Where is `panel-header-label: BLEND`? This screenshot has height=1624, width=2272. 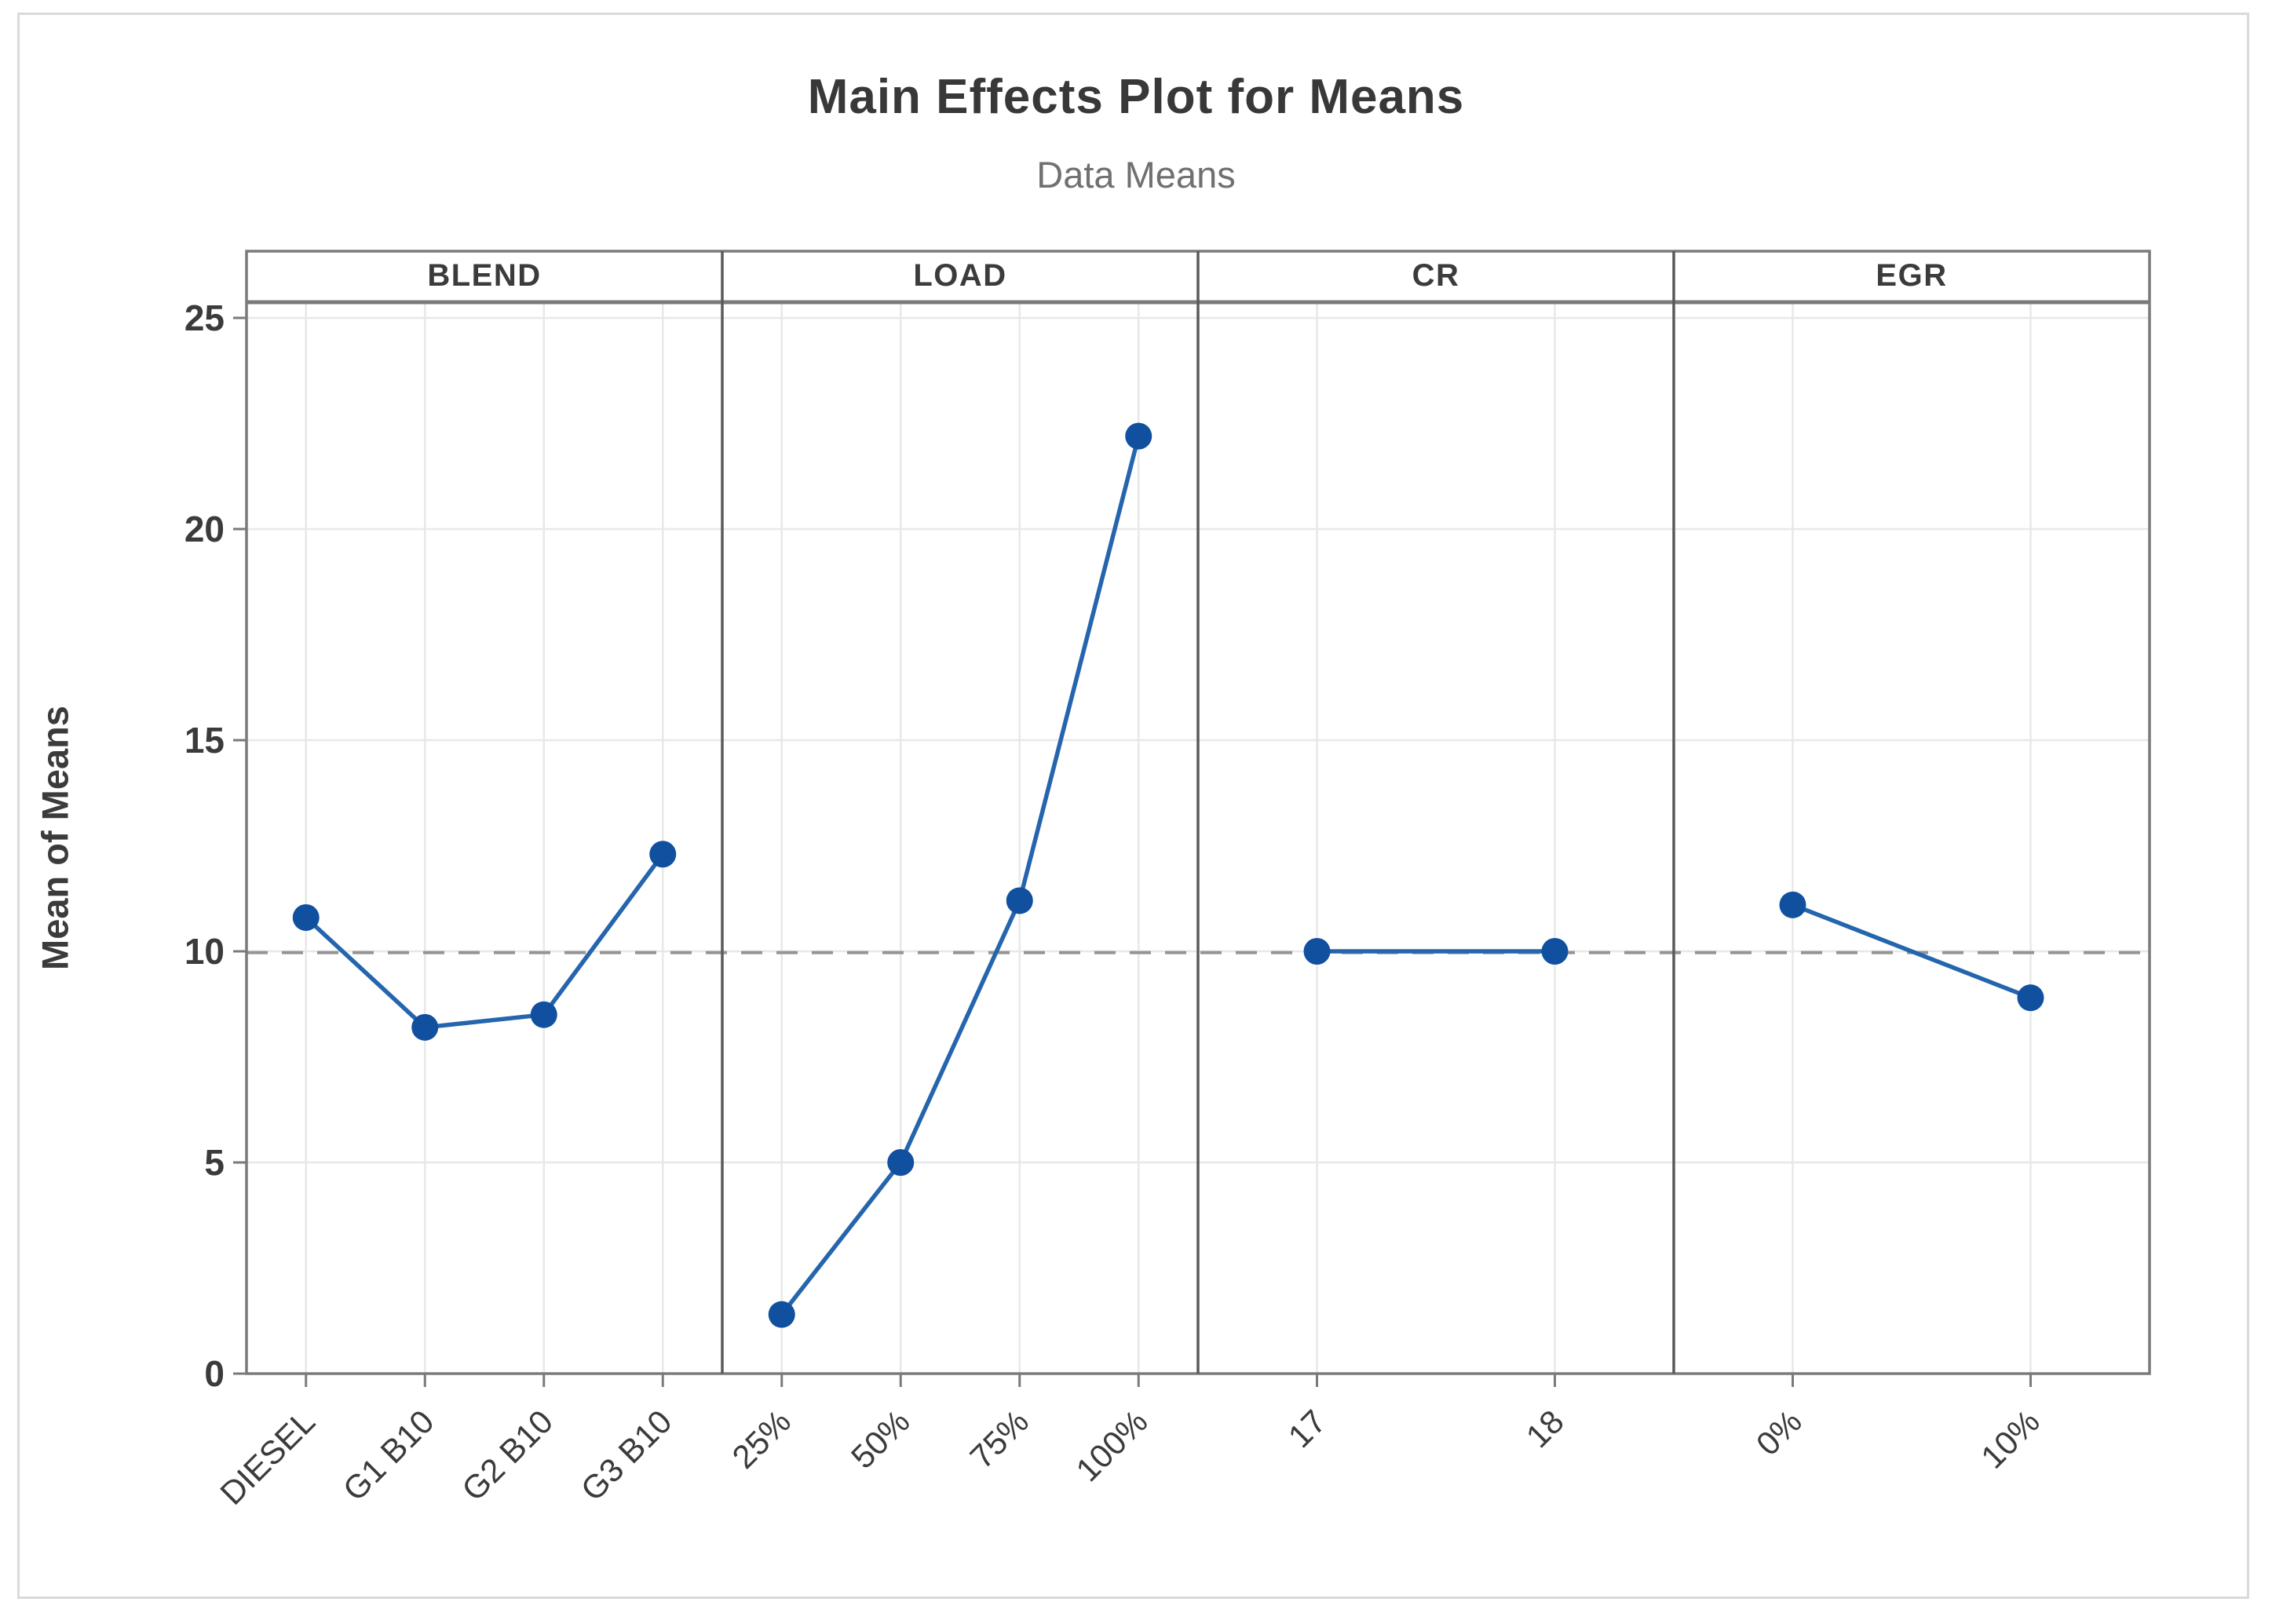 panel-header-label: BLEND is located at coordinates (484, 275).